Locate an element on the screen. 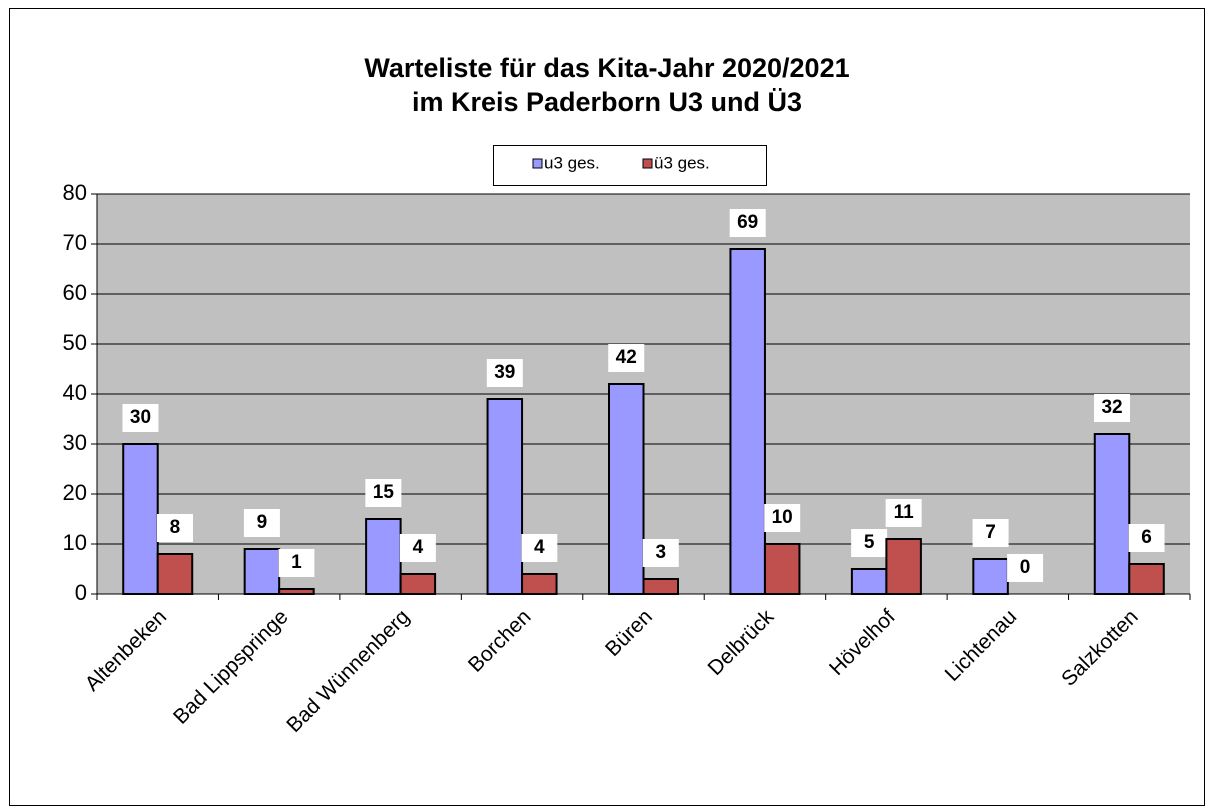  data-label: 30 is located at coordinates (140, 417).